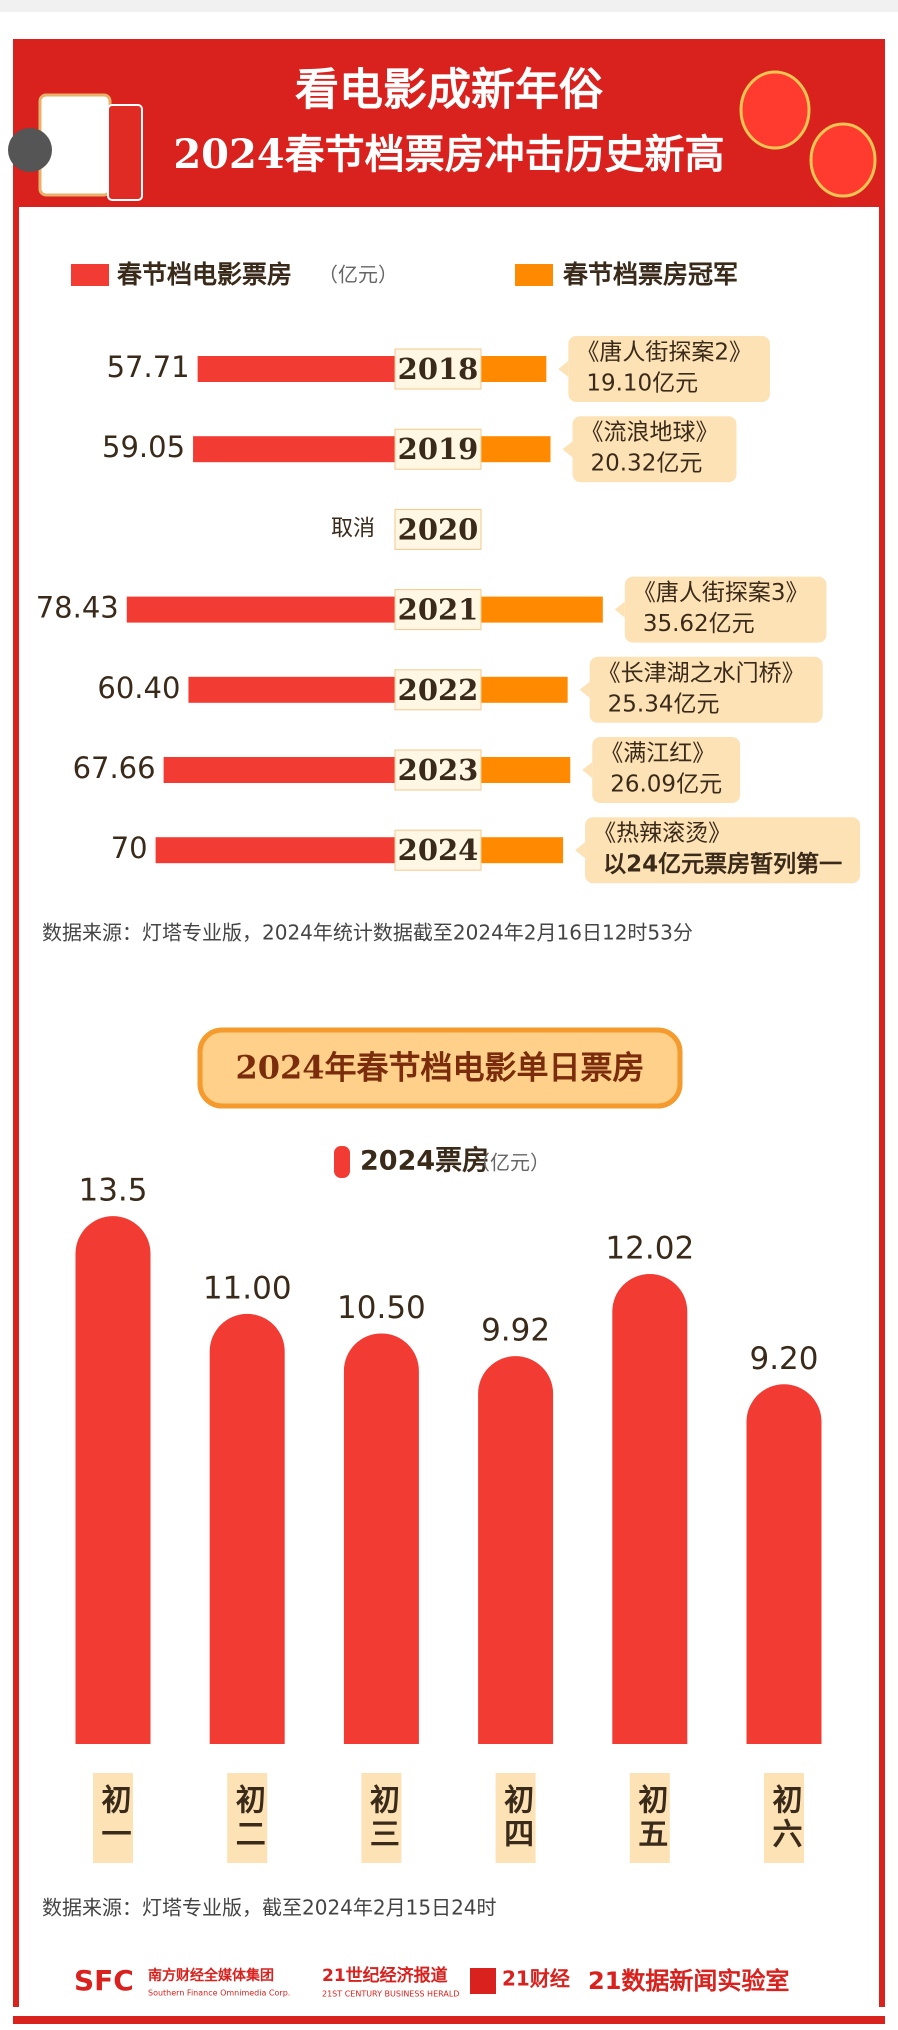  What do you see at coordinates (721, 593) in the screenshot?
I see `film-name: 《唐人街探案3》` at bounding box center [721, 593].